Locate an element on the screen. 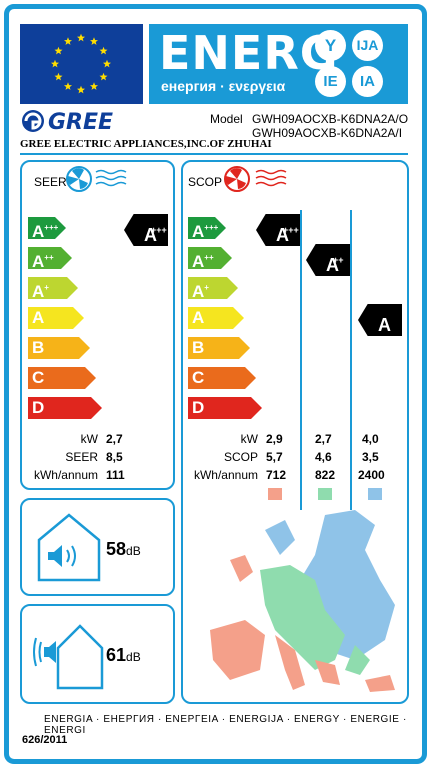 This screenshot has width=431, height=768. cooling-kw: 2,7 is located at coordinates (114, 439).